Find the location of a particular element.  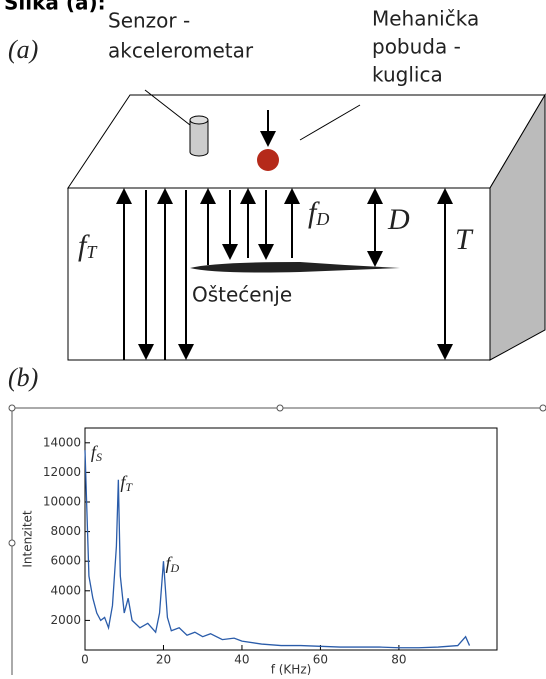

x-tick-label: 20 is located at coordinates (163, 660).